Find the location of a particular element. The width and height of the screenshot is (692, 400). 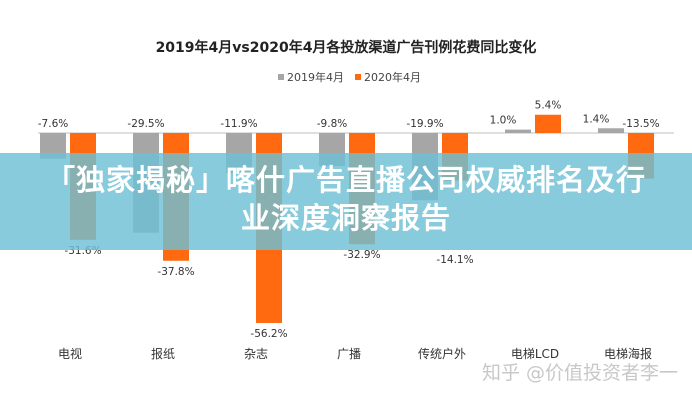

data-label: -37.8% is located at coordinates (175, 272).